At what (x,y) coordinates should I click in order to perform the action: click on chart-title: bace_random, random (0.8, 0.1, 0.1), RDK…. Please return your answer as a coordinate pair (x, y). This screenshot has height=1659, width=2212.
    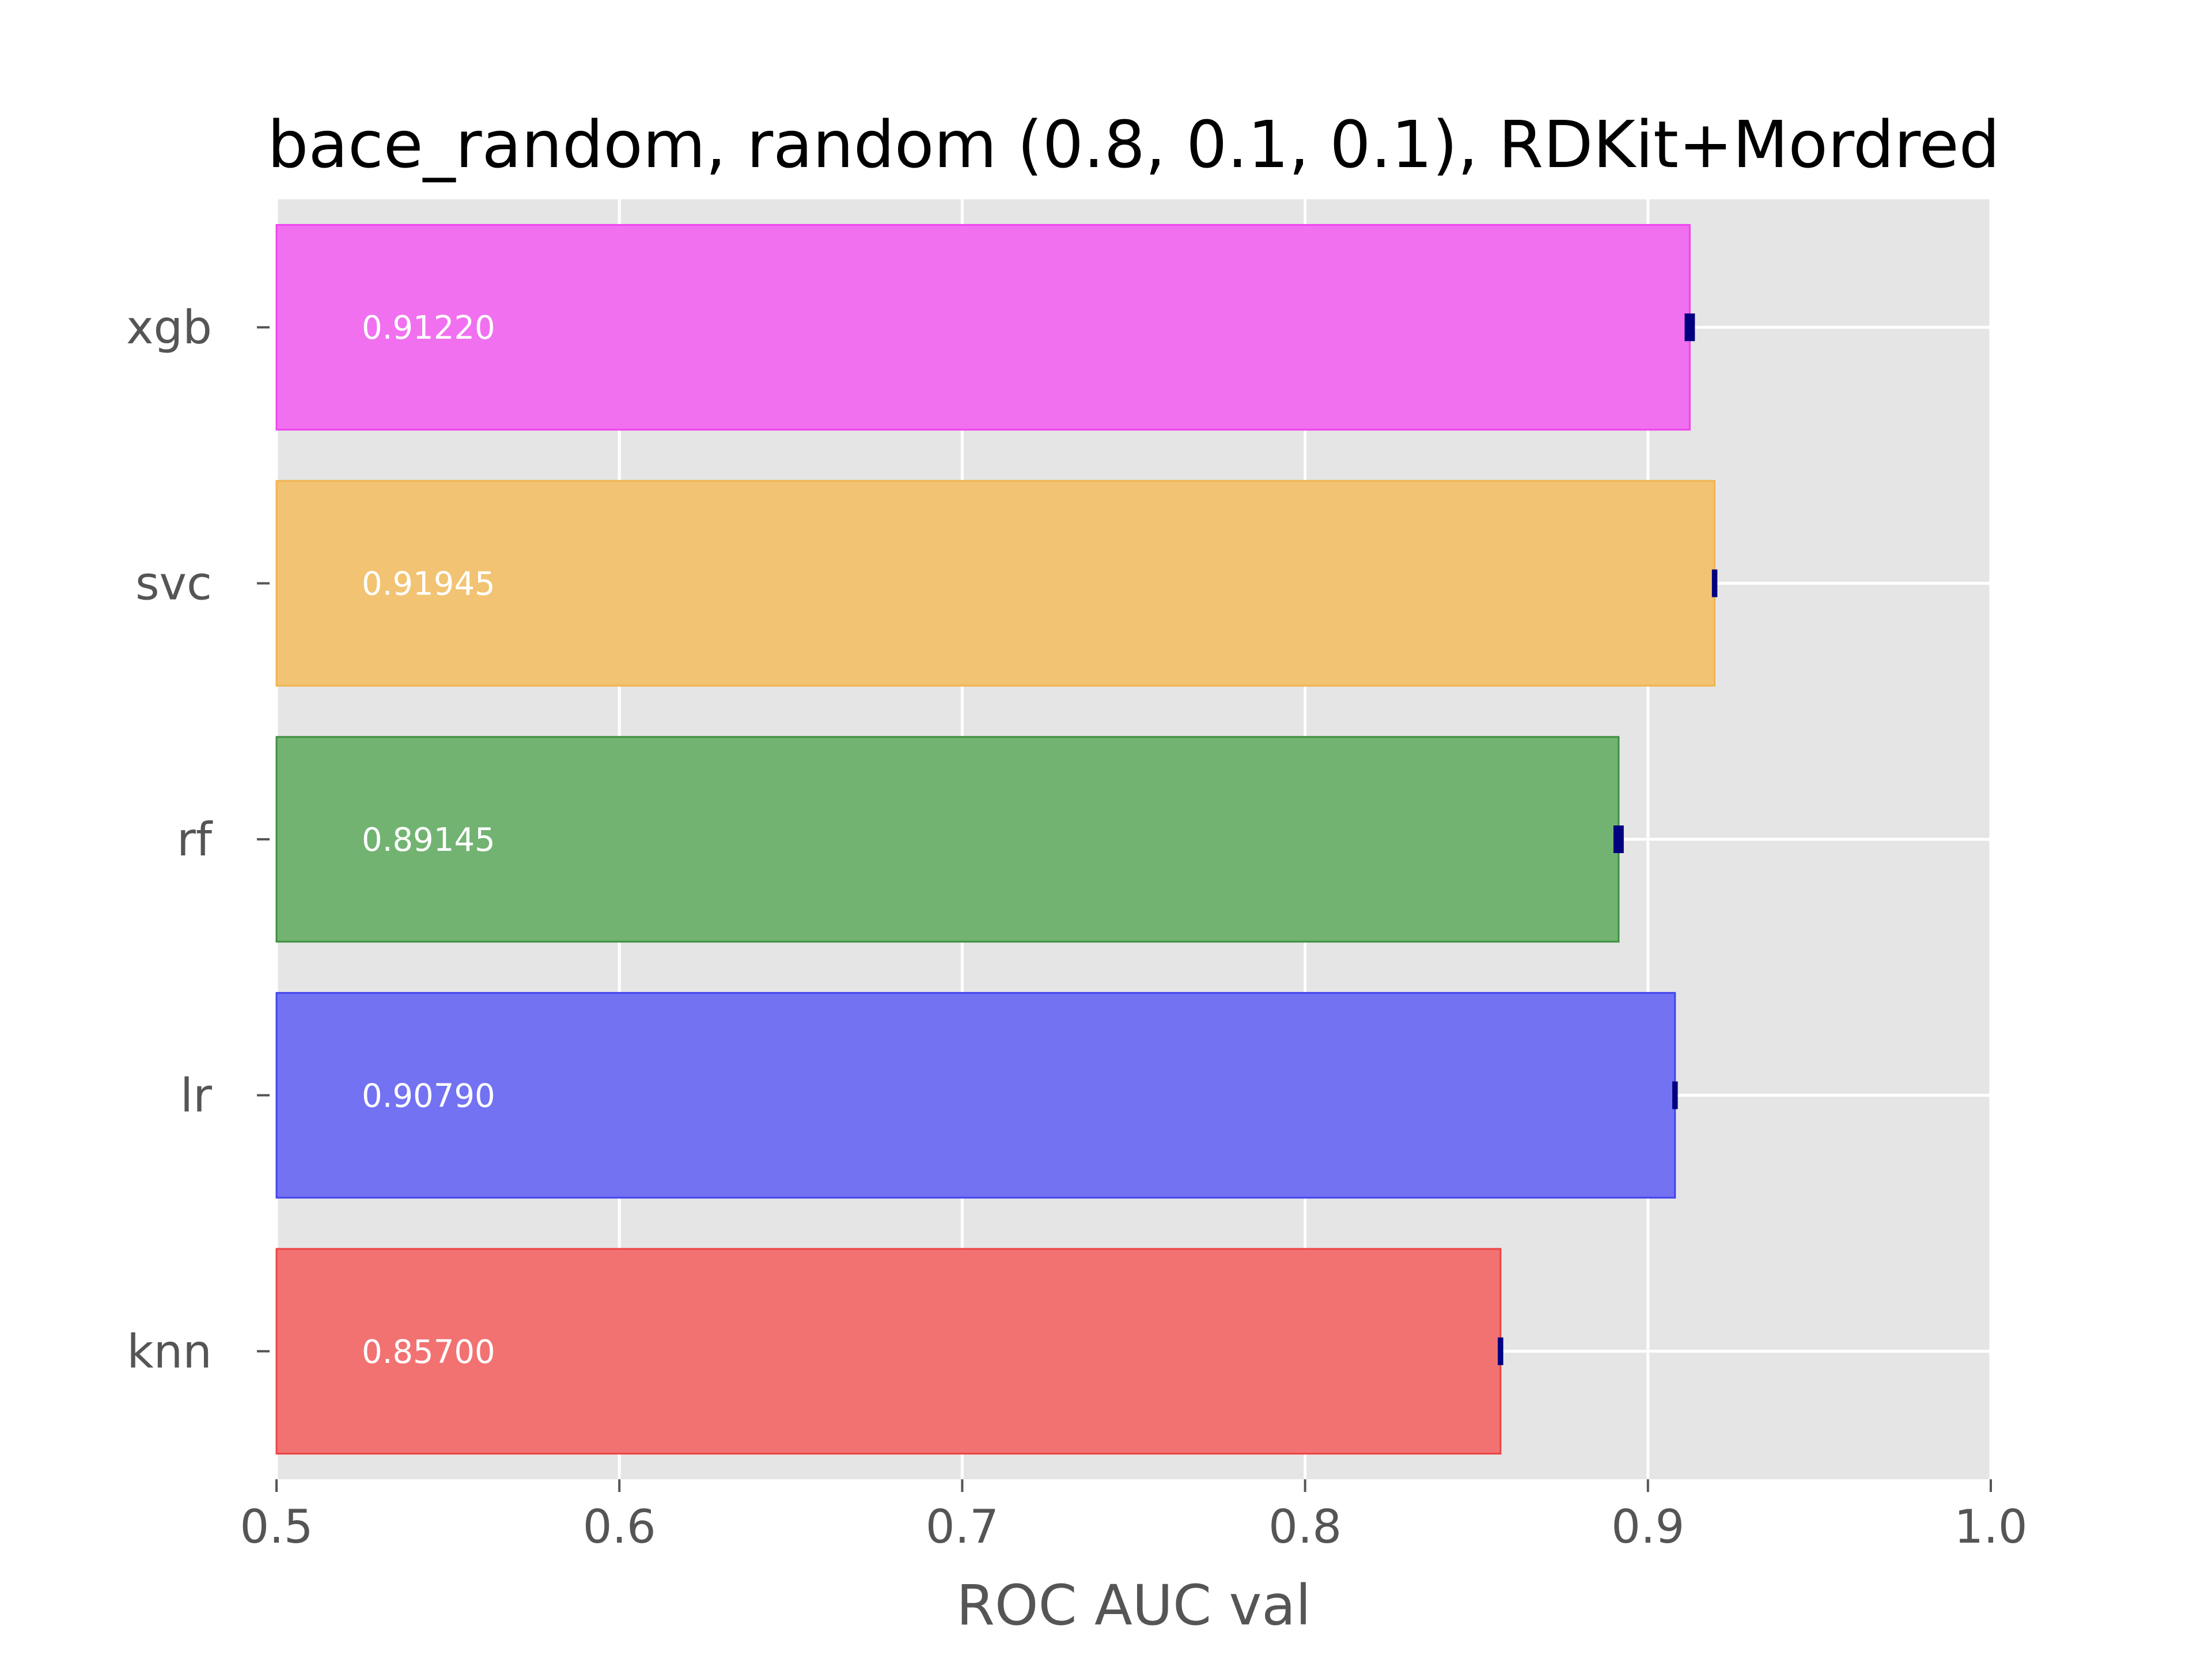
    Looking at the image, I should click on (1133, 145).